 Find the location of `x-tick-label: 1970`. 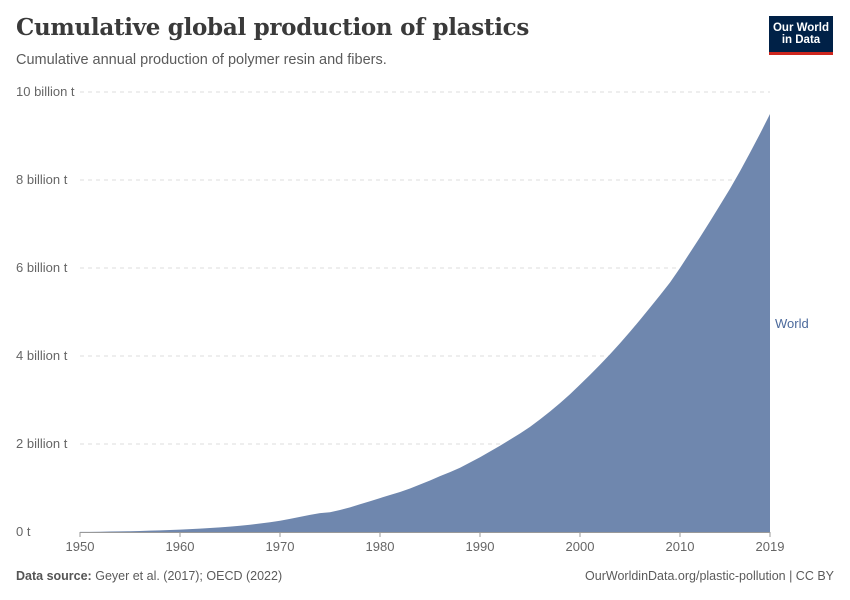

x-tick-label: 1970 is located at coordinates (280, 546).